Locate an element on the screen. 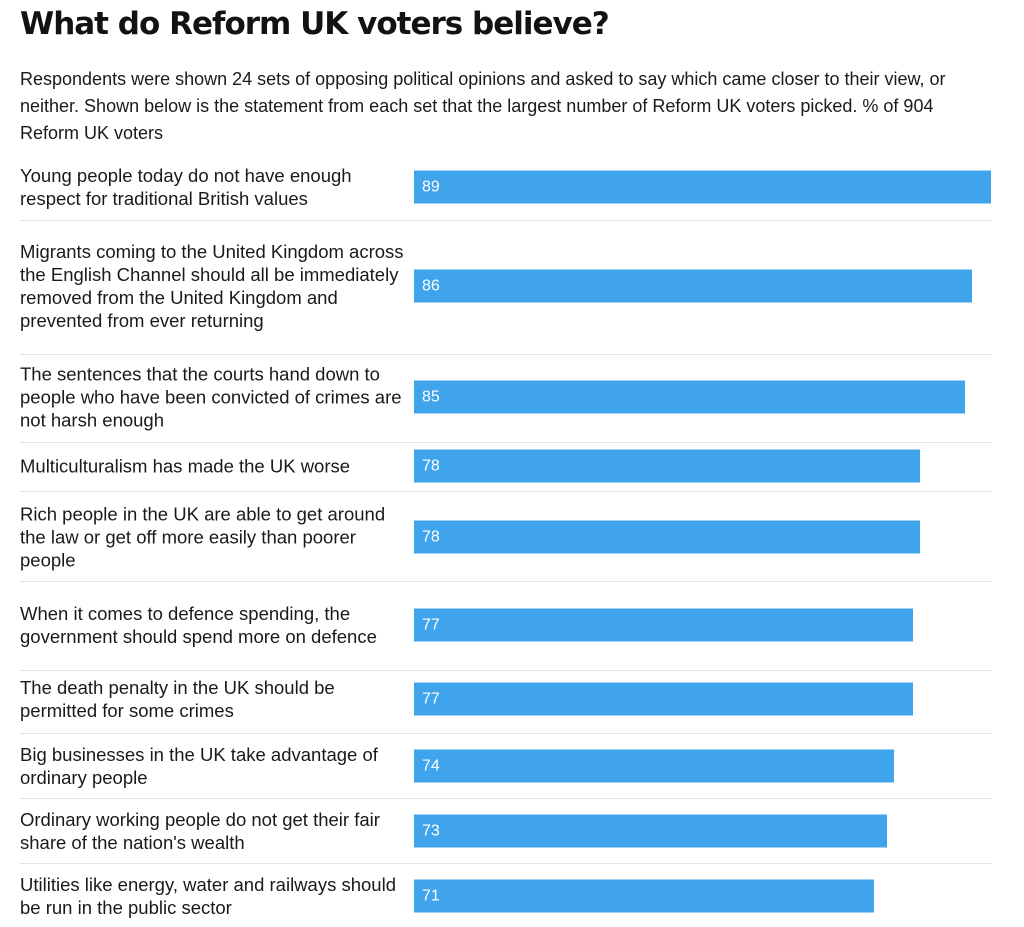 The height and width of the screenshot is (927, 1024). category-label: Multiculturalism has made the UK worse is located at coordinates (185, 466).